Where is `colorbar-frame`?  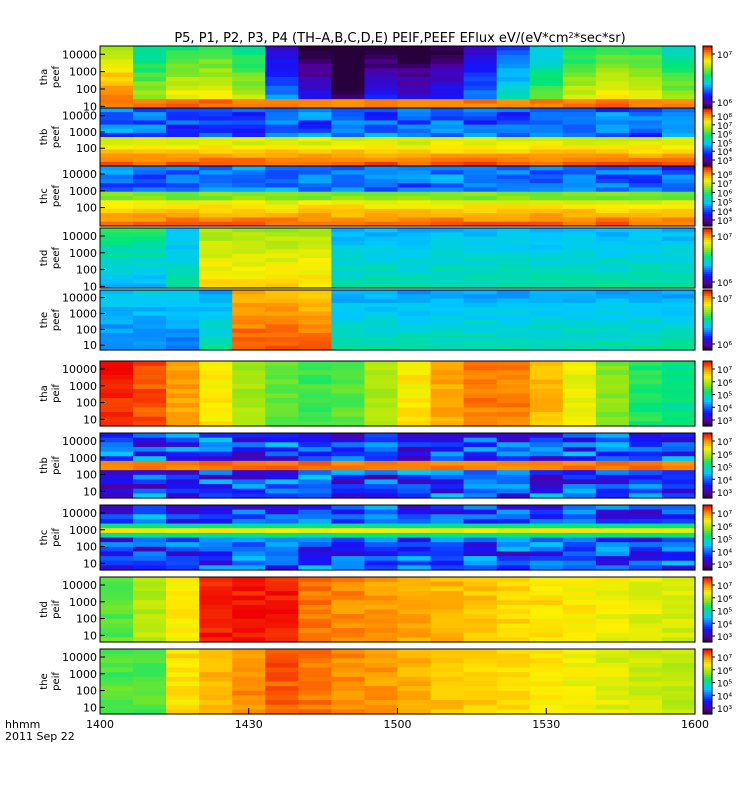
colorbar-frame is located at coordinates (707, 465).